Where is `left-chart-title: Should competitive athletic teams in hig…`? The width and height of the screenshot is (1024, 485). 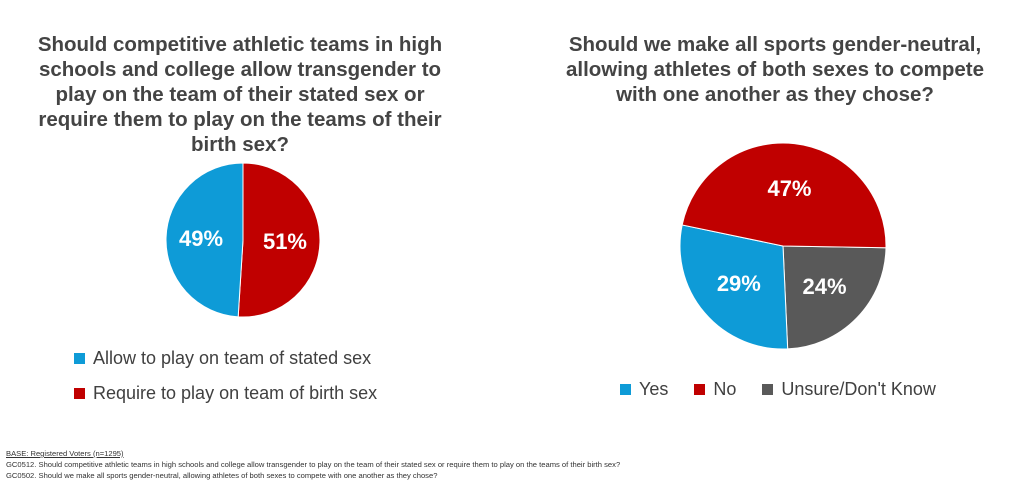 left-chart-title: Should competitive athletic teams in hig… is located at coordinates (240, 94).